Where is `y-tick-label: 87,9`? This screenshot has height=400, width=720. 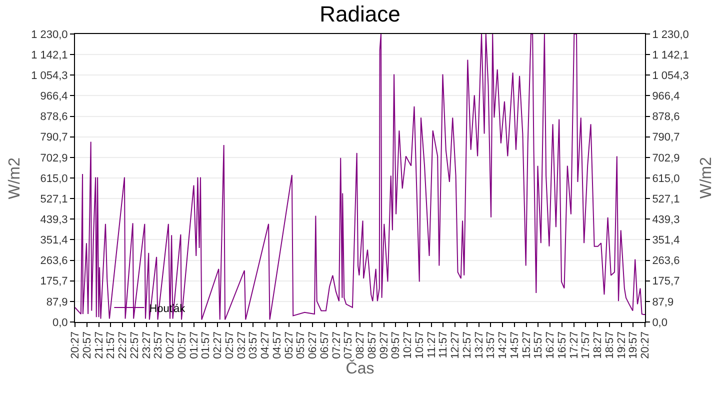 y-tick-label: 87,9 is located at coordinates (57, 302).